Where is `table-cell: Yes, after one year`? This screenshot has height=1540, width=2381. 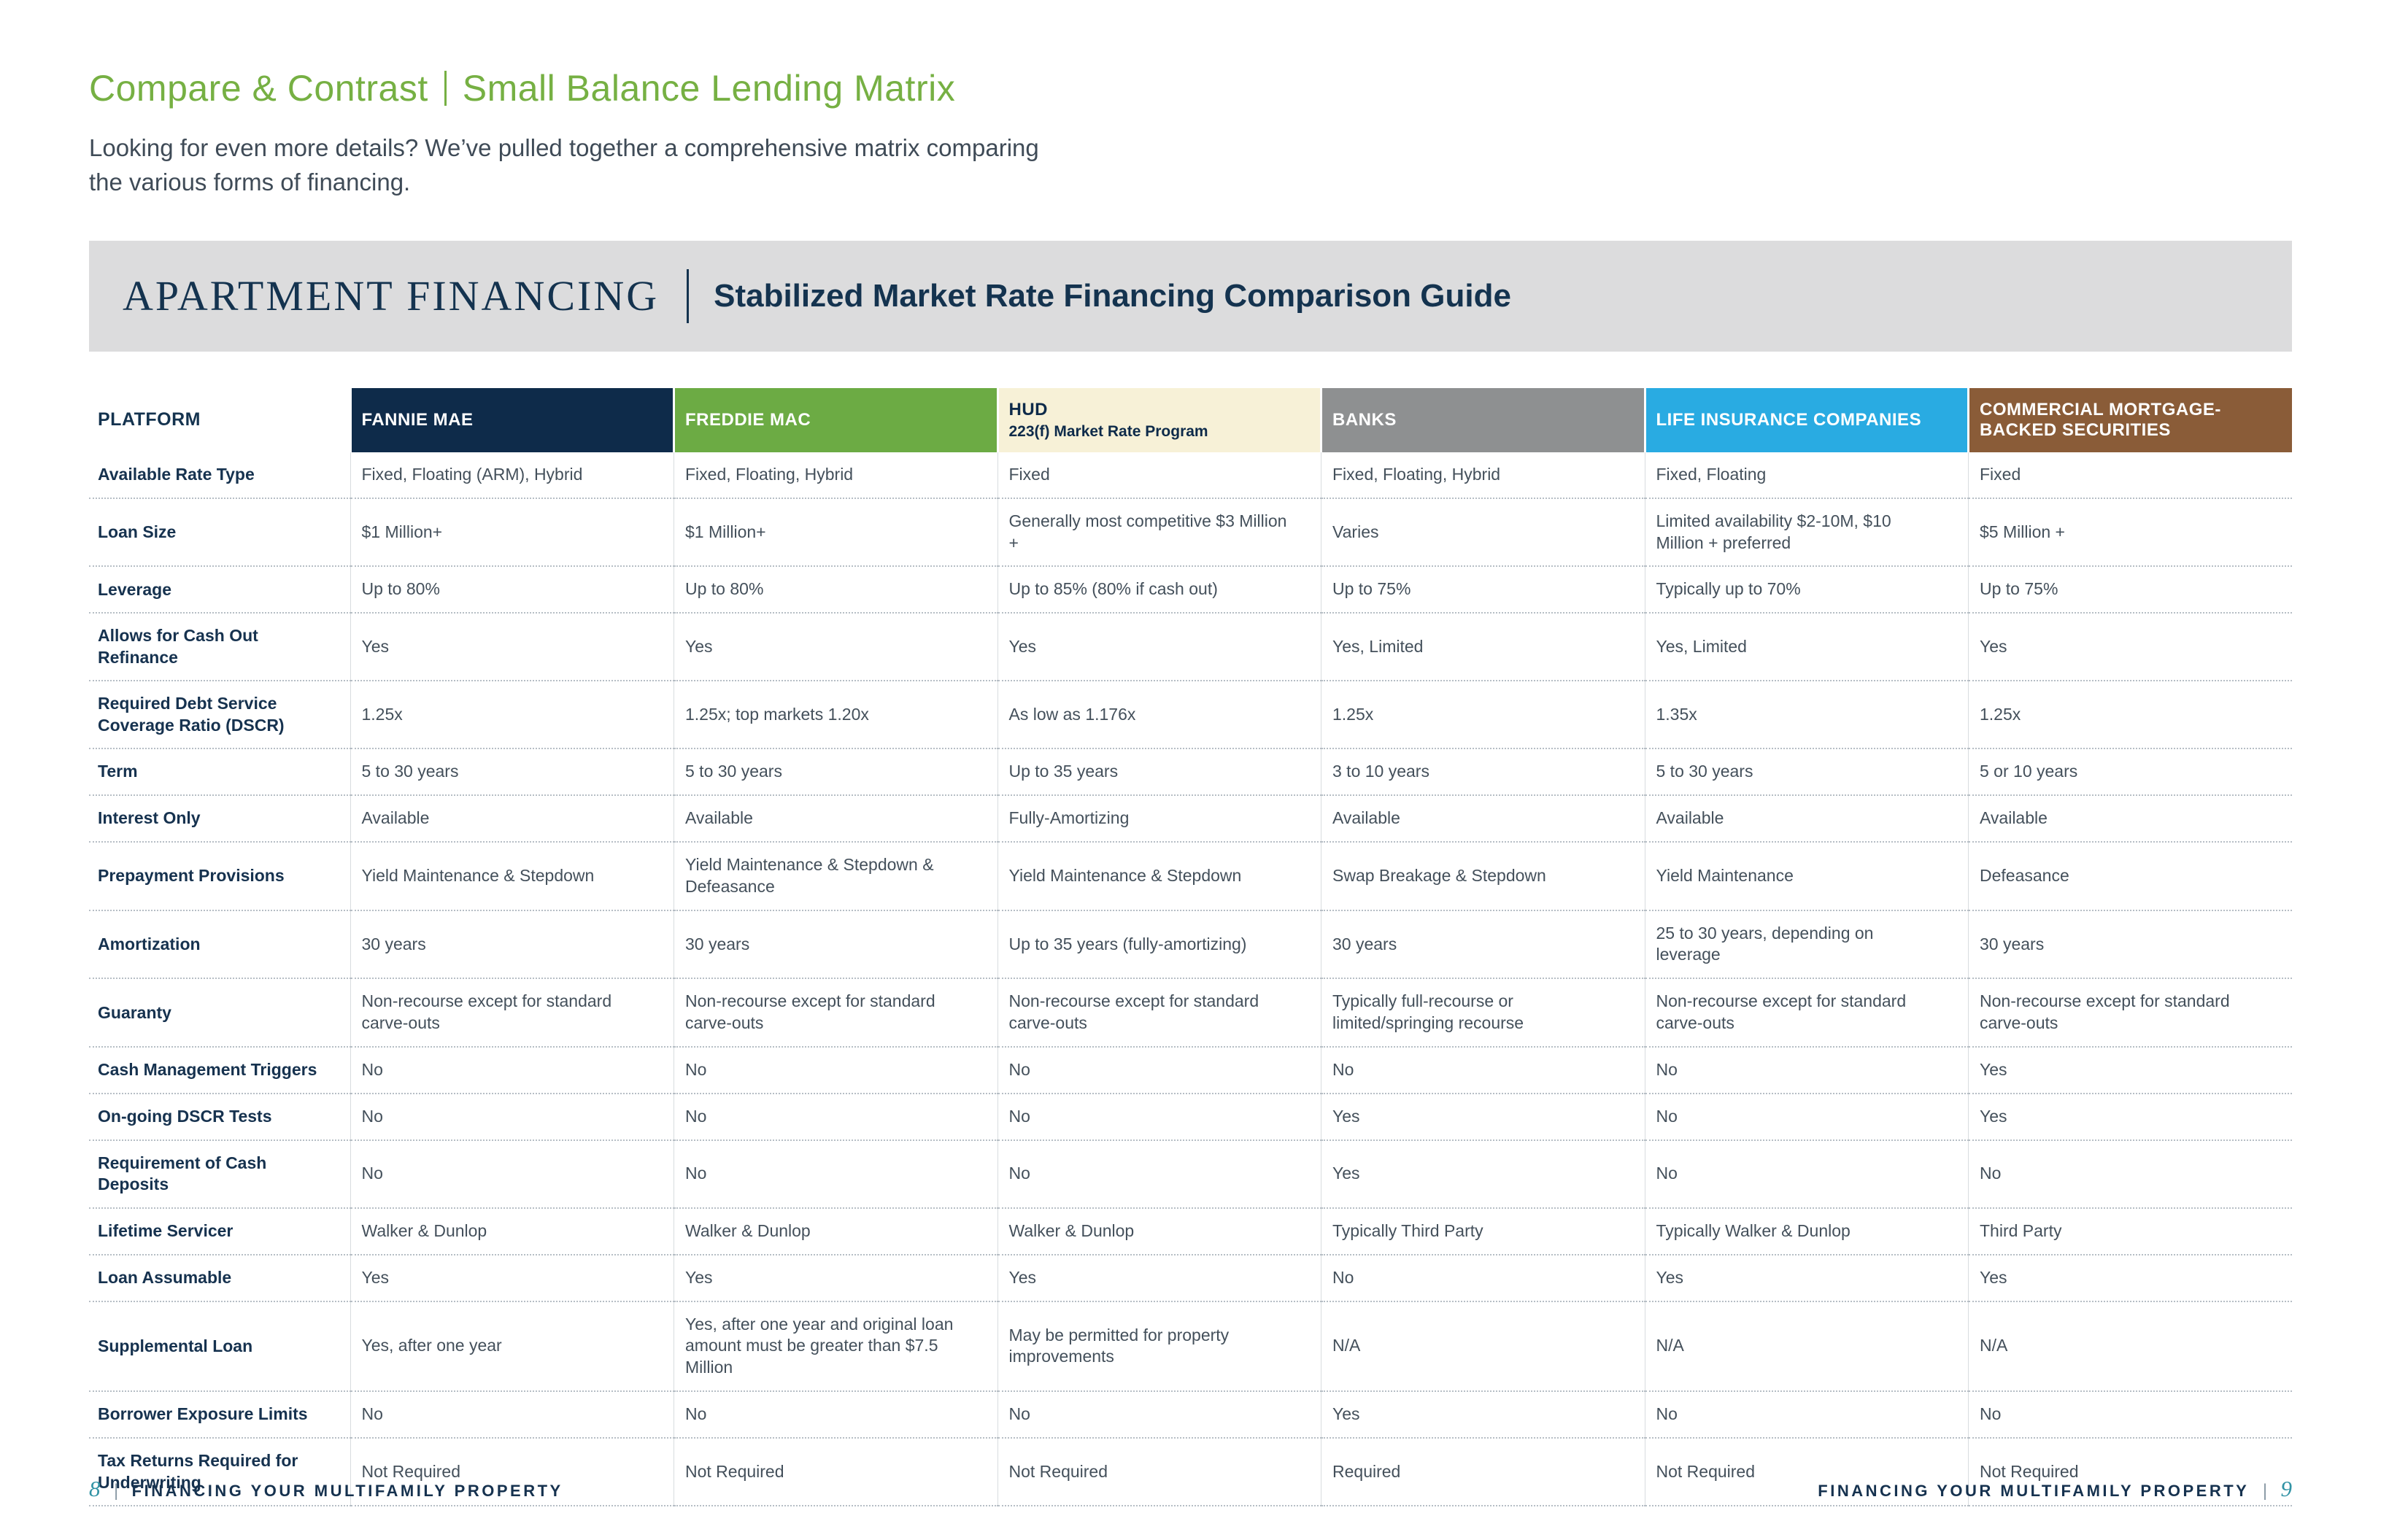
table-cell: Yes, after one year is located at coordinates (512, 1347).